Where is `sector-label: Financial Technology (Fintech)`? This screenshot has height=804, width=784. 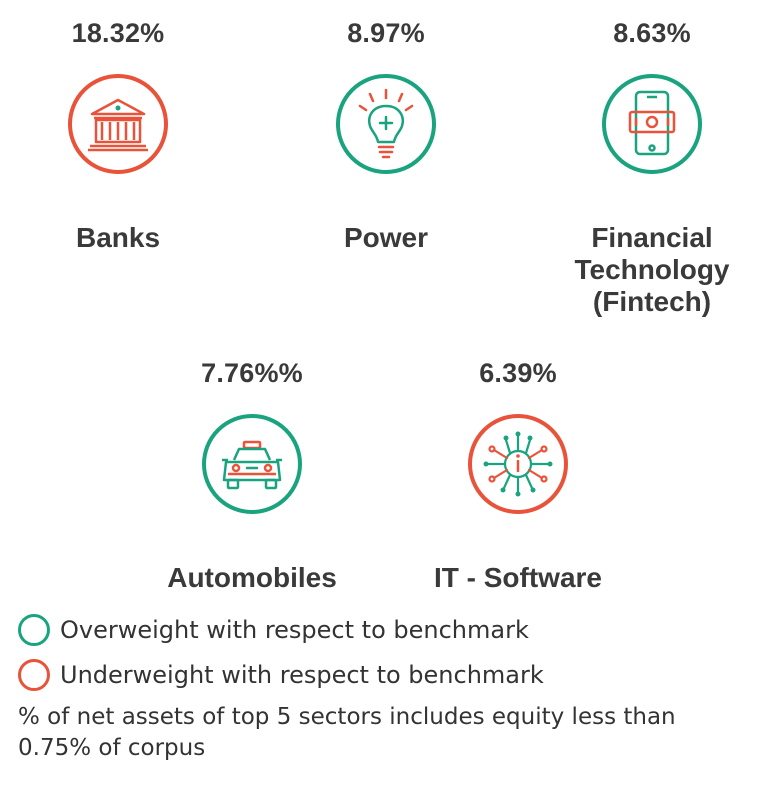 sector-label: Financial Technology (Fintech) is located at coordinates (652, 269).